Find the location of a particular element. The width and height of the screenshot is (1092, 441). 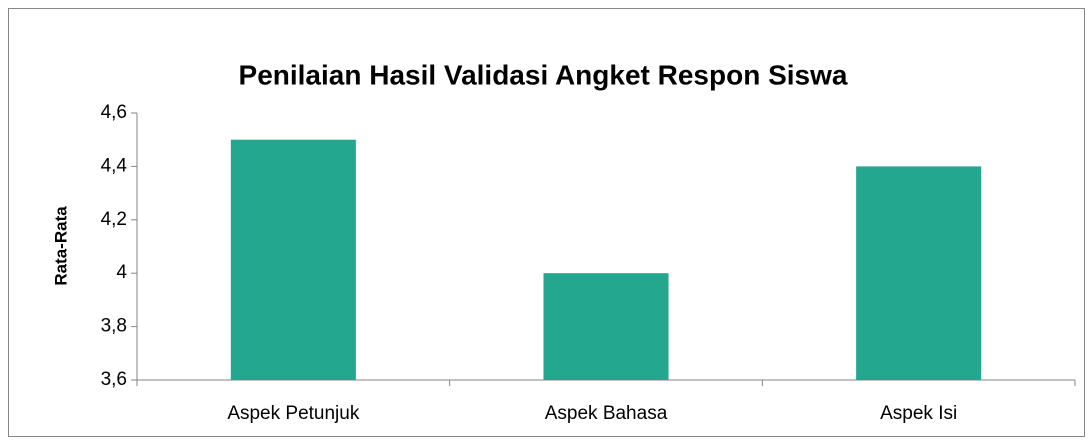

y-tick-label: 4,2 is located at coordinates (114, 219).